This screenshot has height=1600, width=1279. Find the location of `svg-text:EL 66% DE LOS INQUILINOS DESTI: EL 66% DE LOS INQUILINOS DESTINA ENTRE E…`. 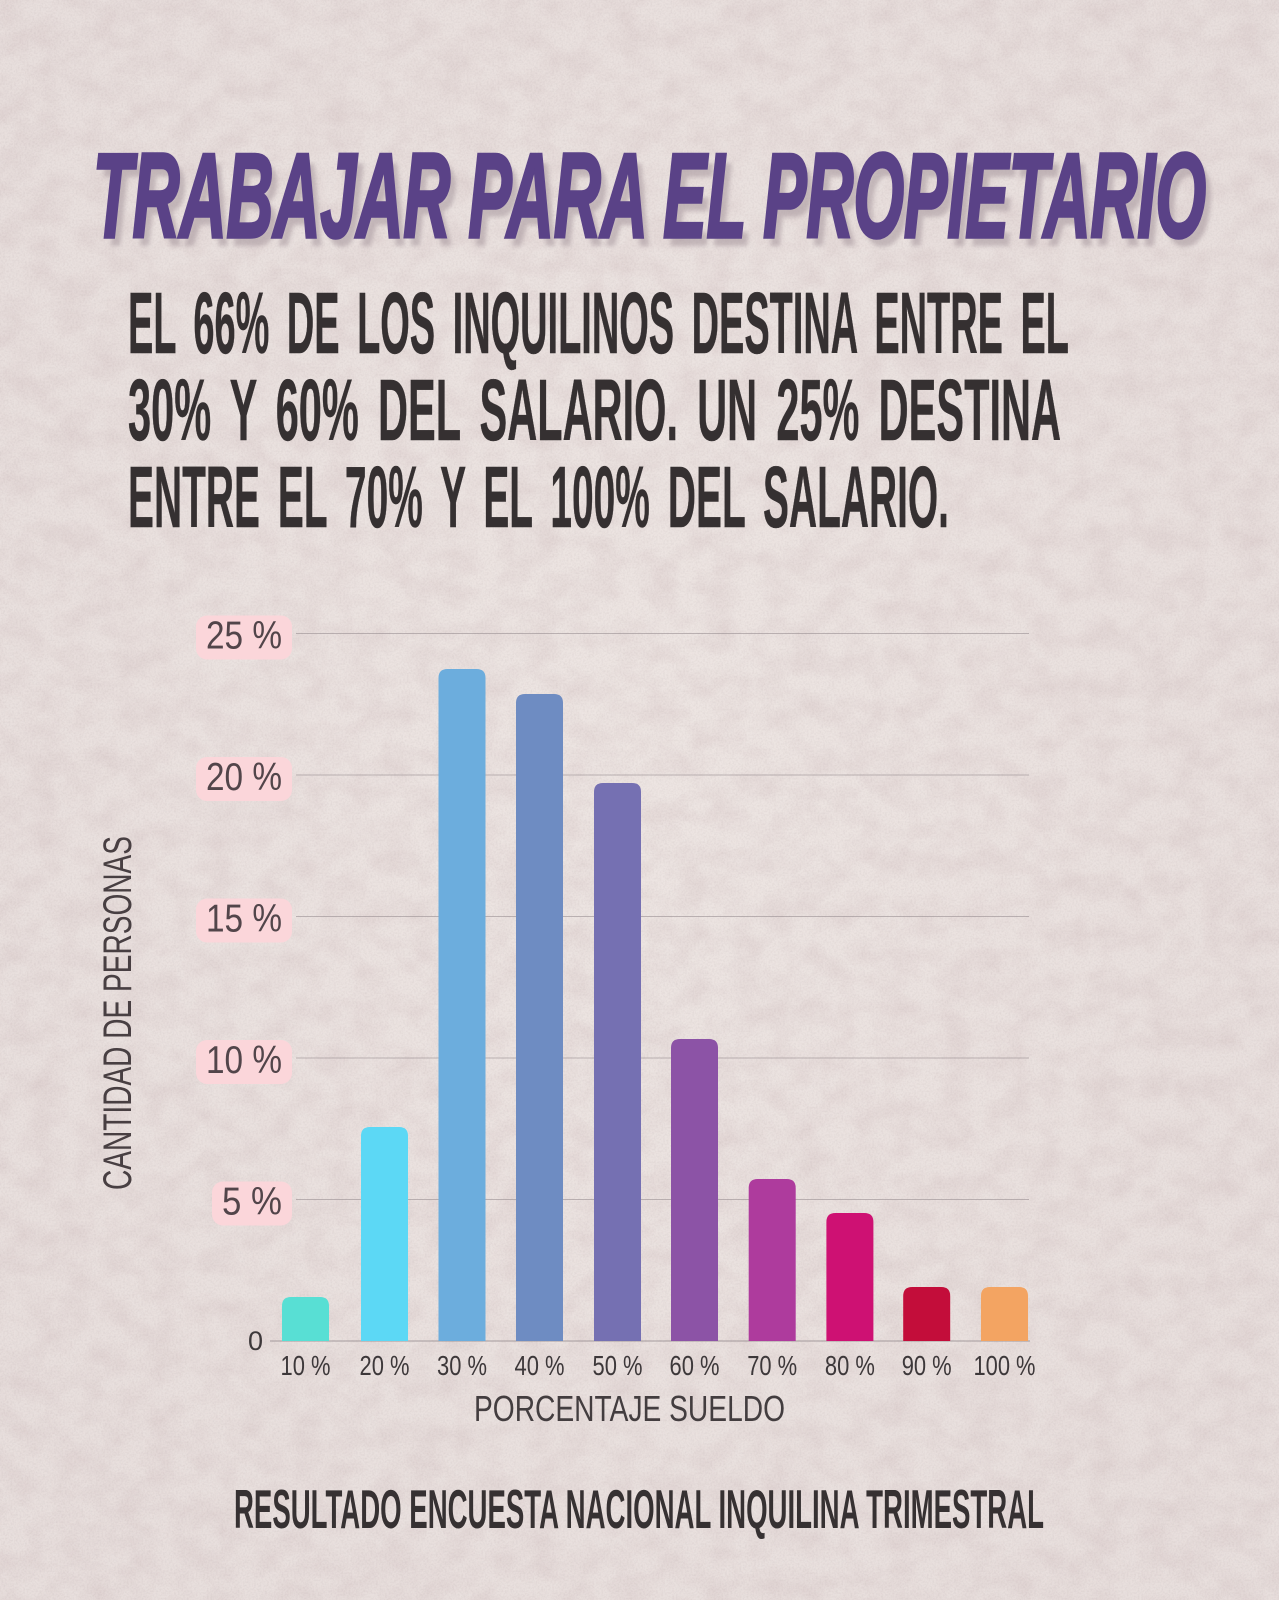

svg-text:EL 66% DE LOS INQUILINOS DESTI: EL 66% DE LOS INQUILINOS DESTINA ENTRE E… is located at coordinates (598, 323).